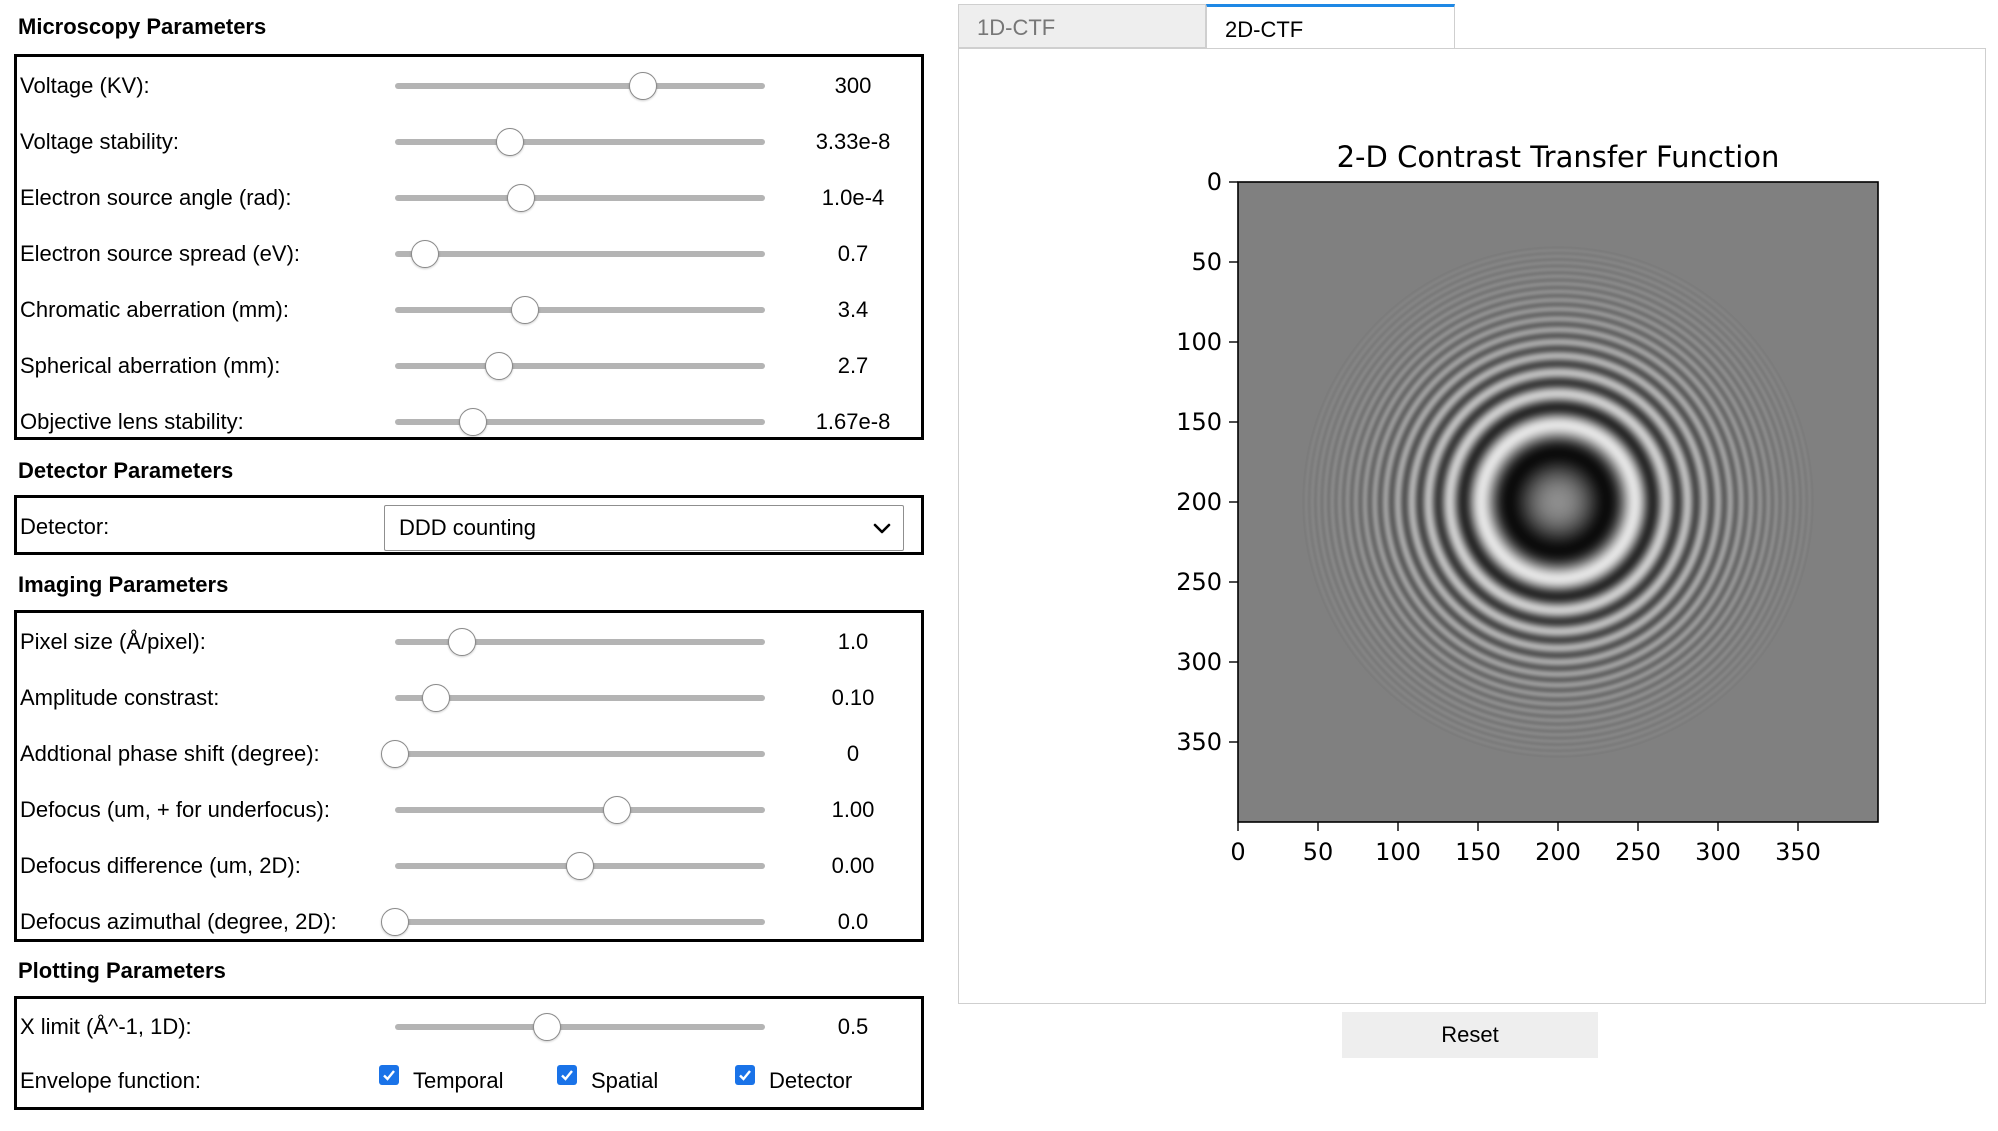  Describe the element at coordinates (123, 584) in the screenshot. I see `imaging-title: Imaging Parameters` at that location.